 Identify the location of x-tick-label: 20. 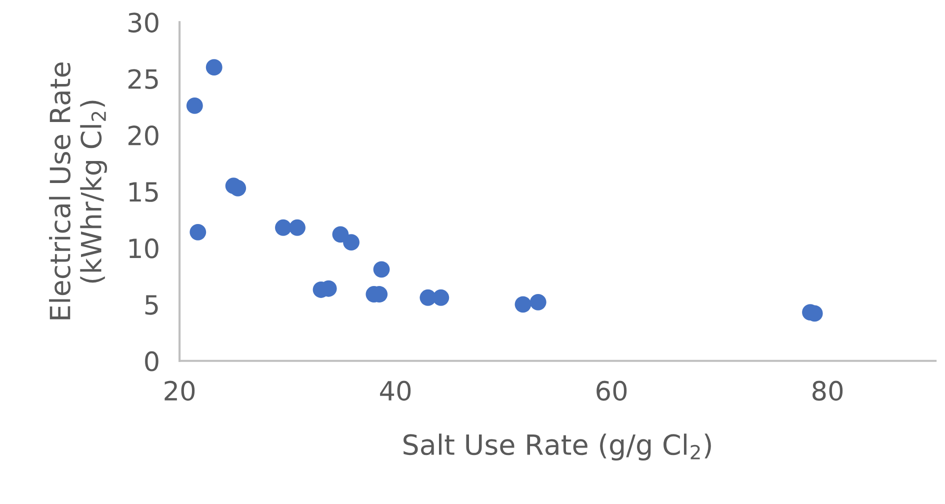
(179, 390).